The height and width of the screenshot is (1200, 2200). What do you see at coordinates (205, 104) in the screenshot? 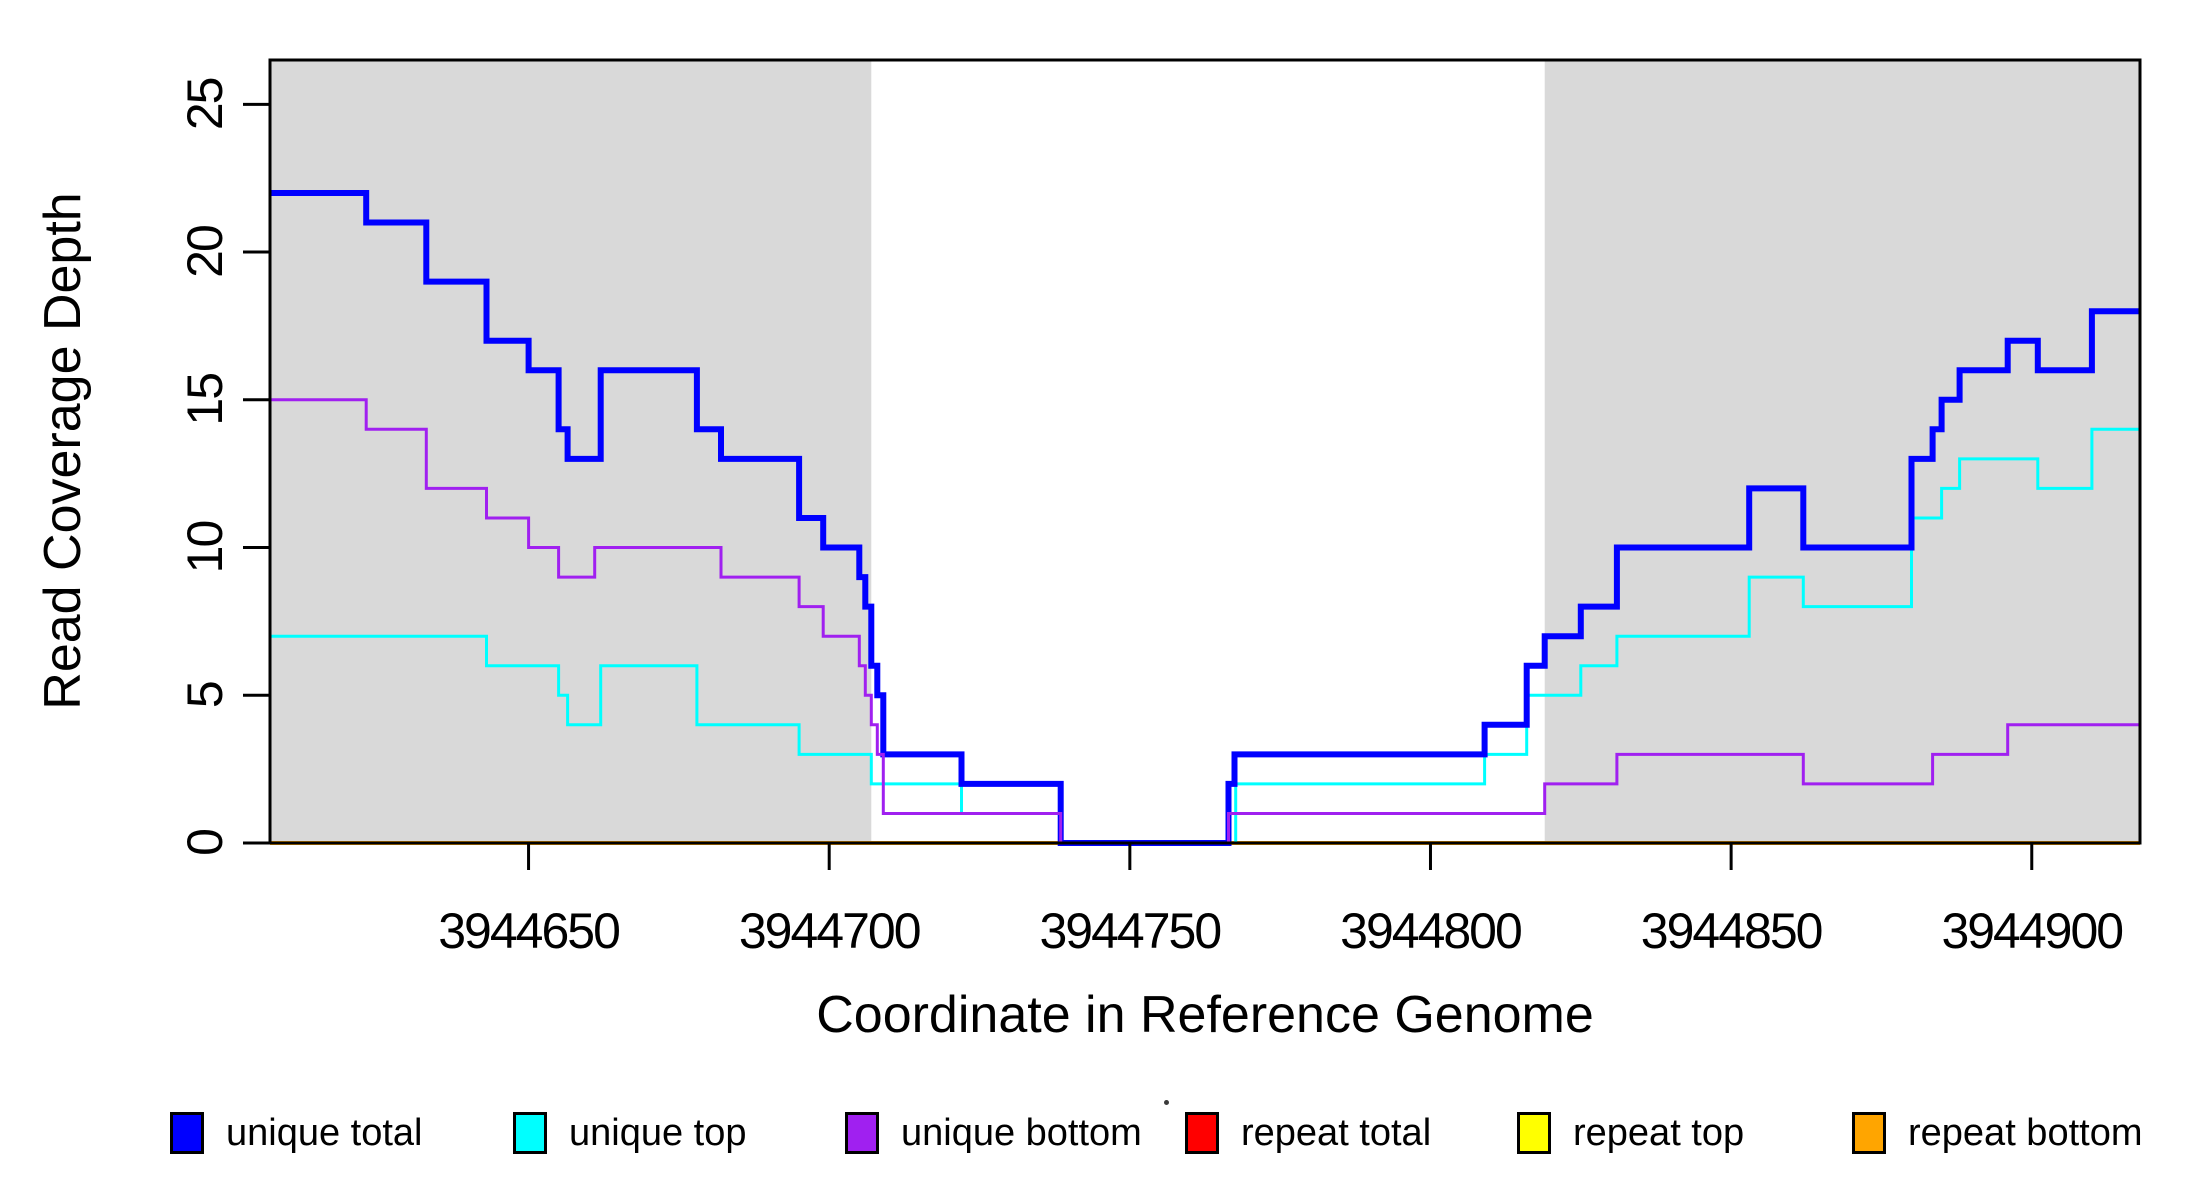
I see `y-tick-label: 25` at bounding box center [205, 104].